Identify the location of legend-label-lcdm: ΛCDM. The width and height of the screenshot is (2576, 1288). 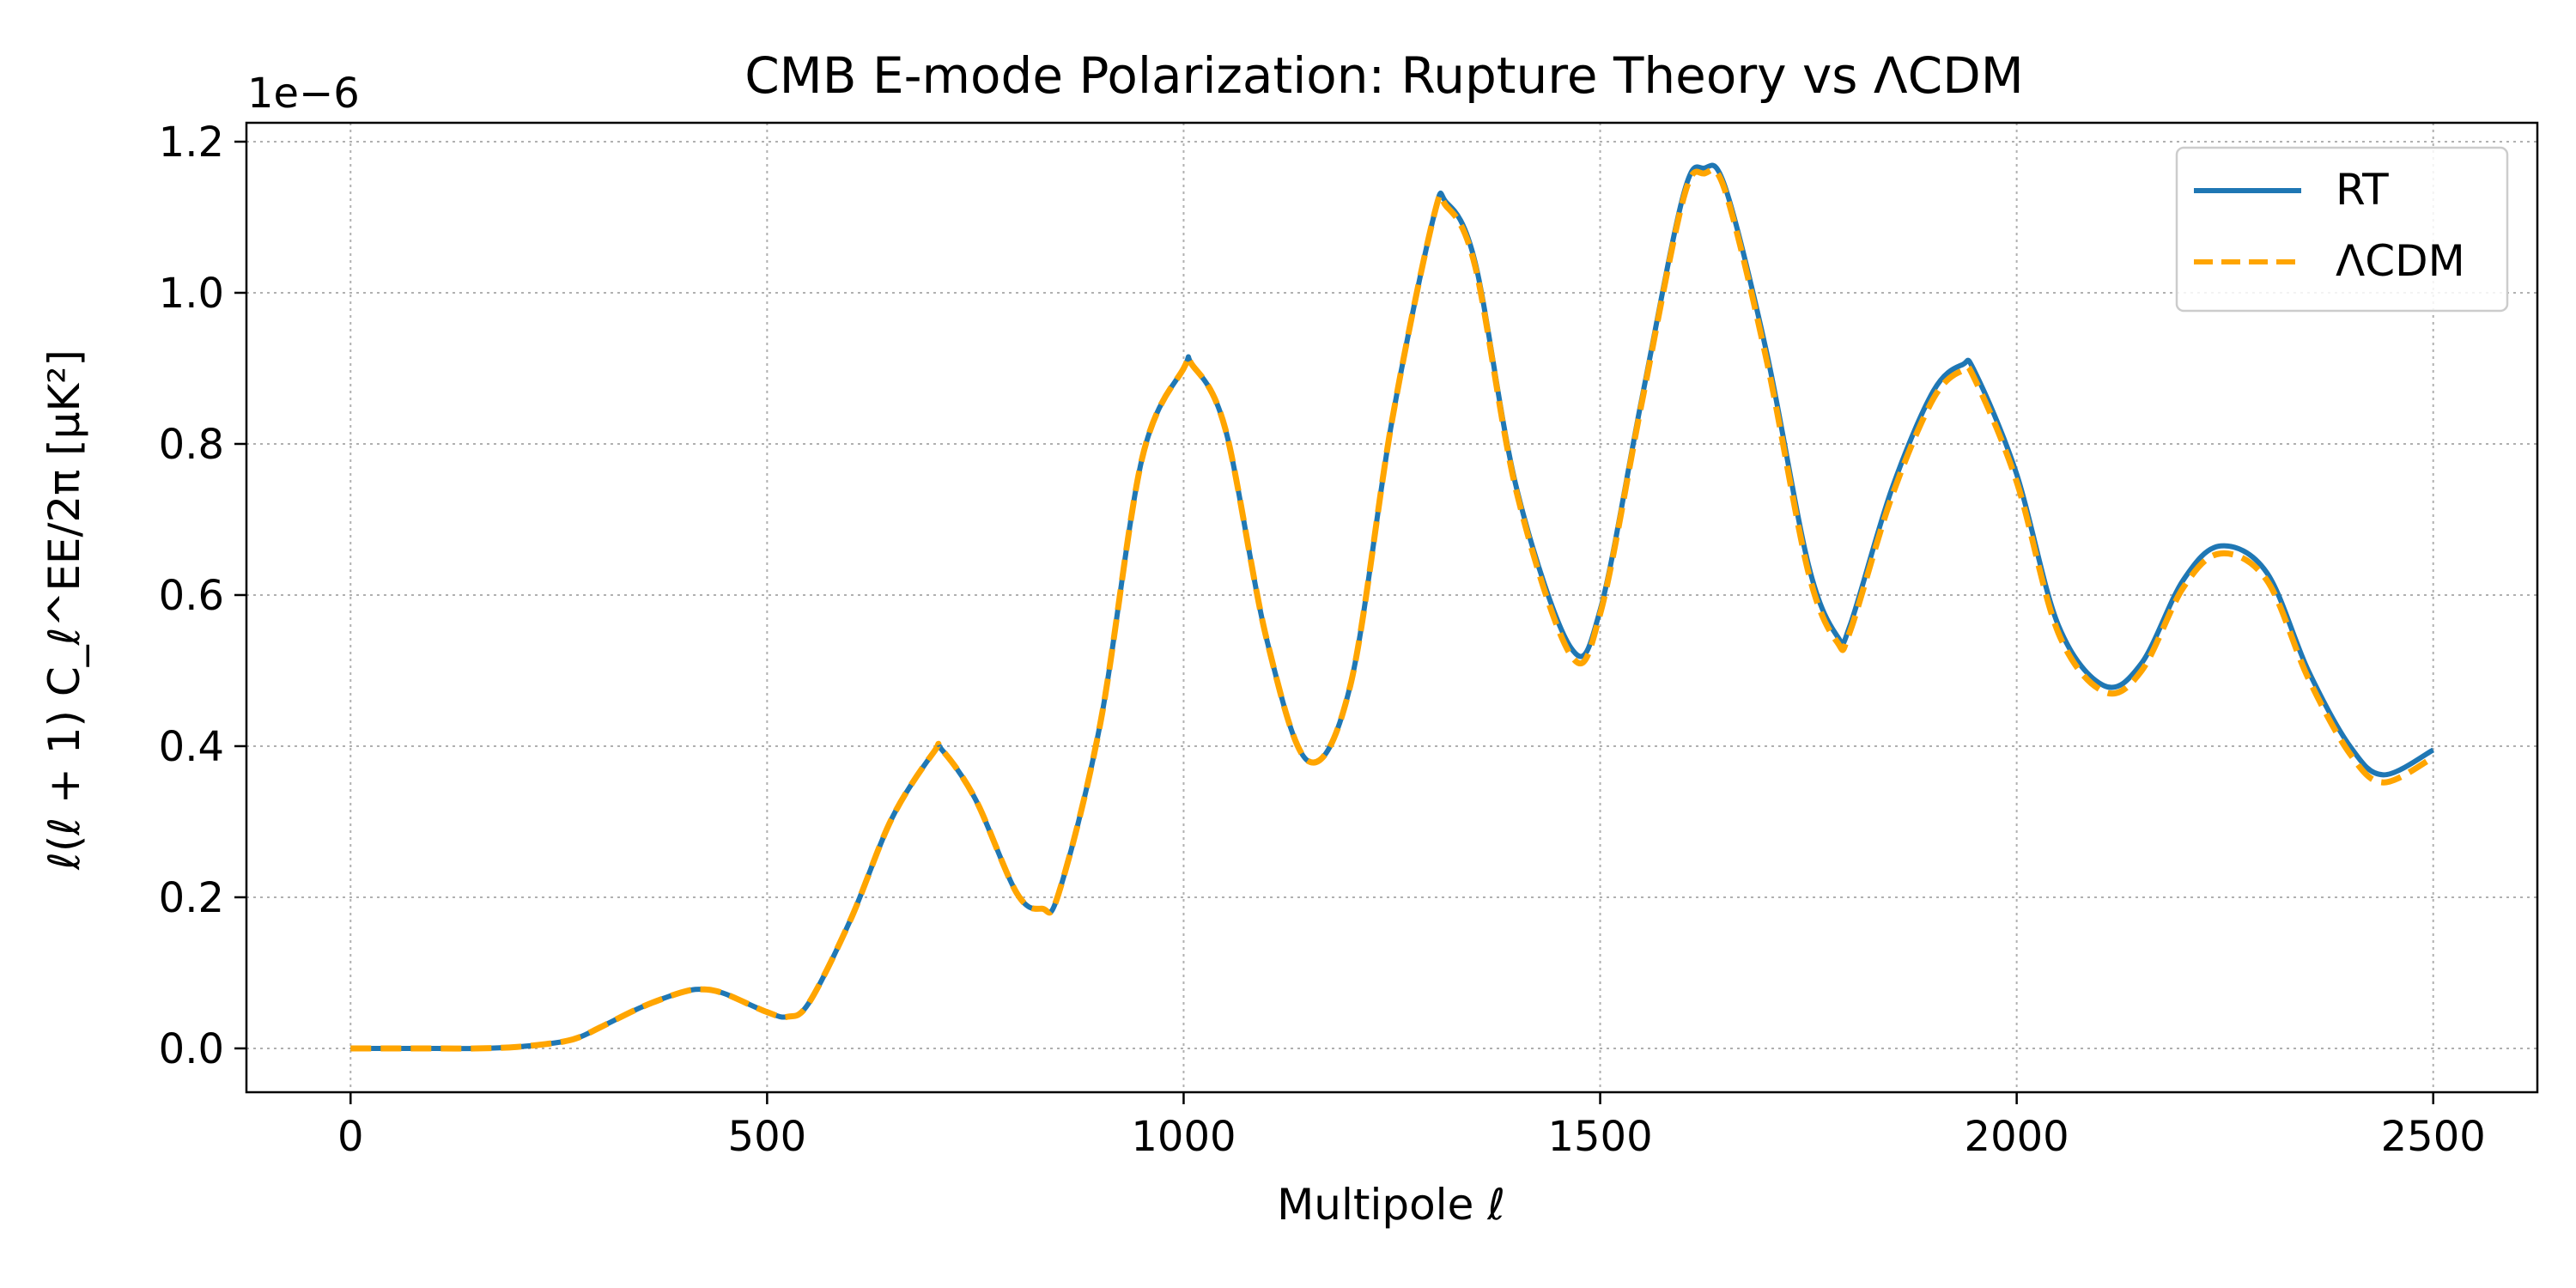
(2400, 261).